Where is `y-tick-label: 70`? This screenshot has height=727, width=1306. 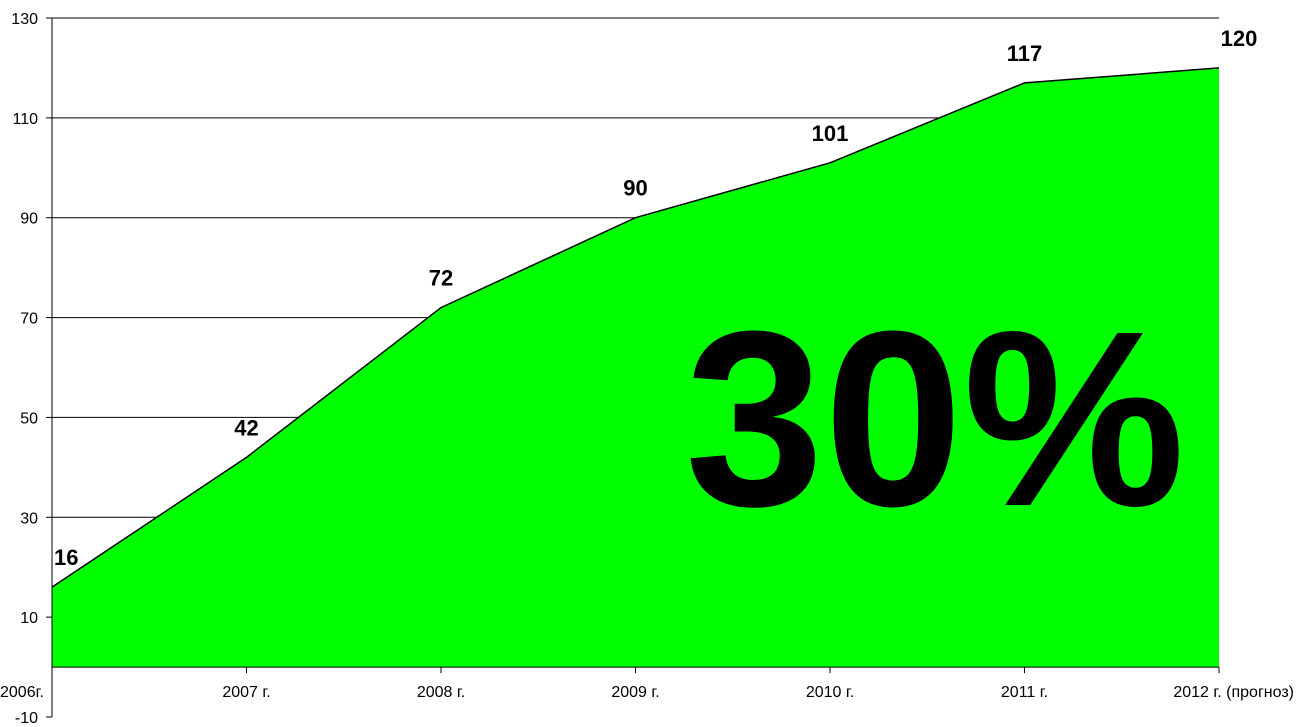 y-tick-label: 70 is located at coordinates (29, 319).